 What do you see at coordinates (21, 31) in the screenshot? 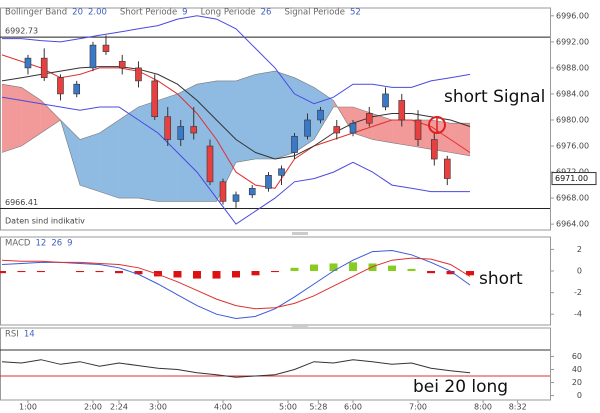
I see `level-label: 6992.73` at bounding box center [21, 31].